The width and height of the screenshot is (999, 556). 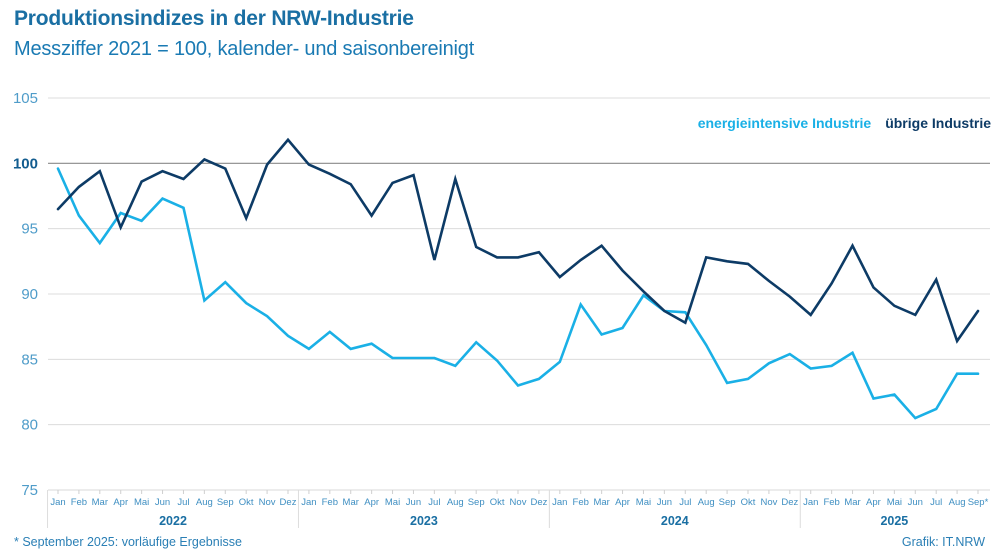 I want to click on year-label: 2022, so click(x=173, y=521).